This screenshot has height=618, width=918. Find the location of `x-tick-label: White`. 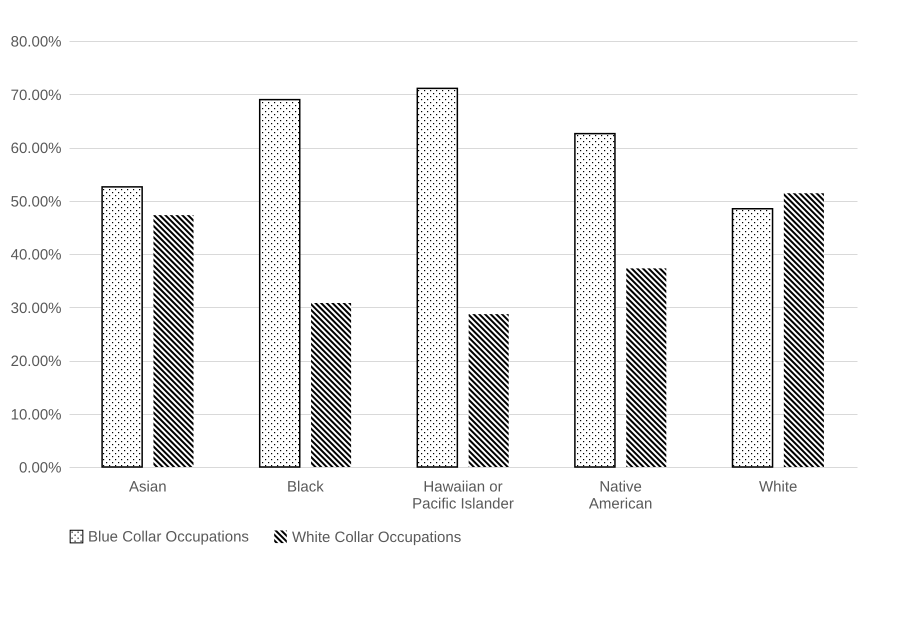

x-tick-label: White is located at coordinates (778, 487).